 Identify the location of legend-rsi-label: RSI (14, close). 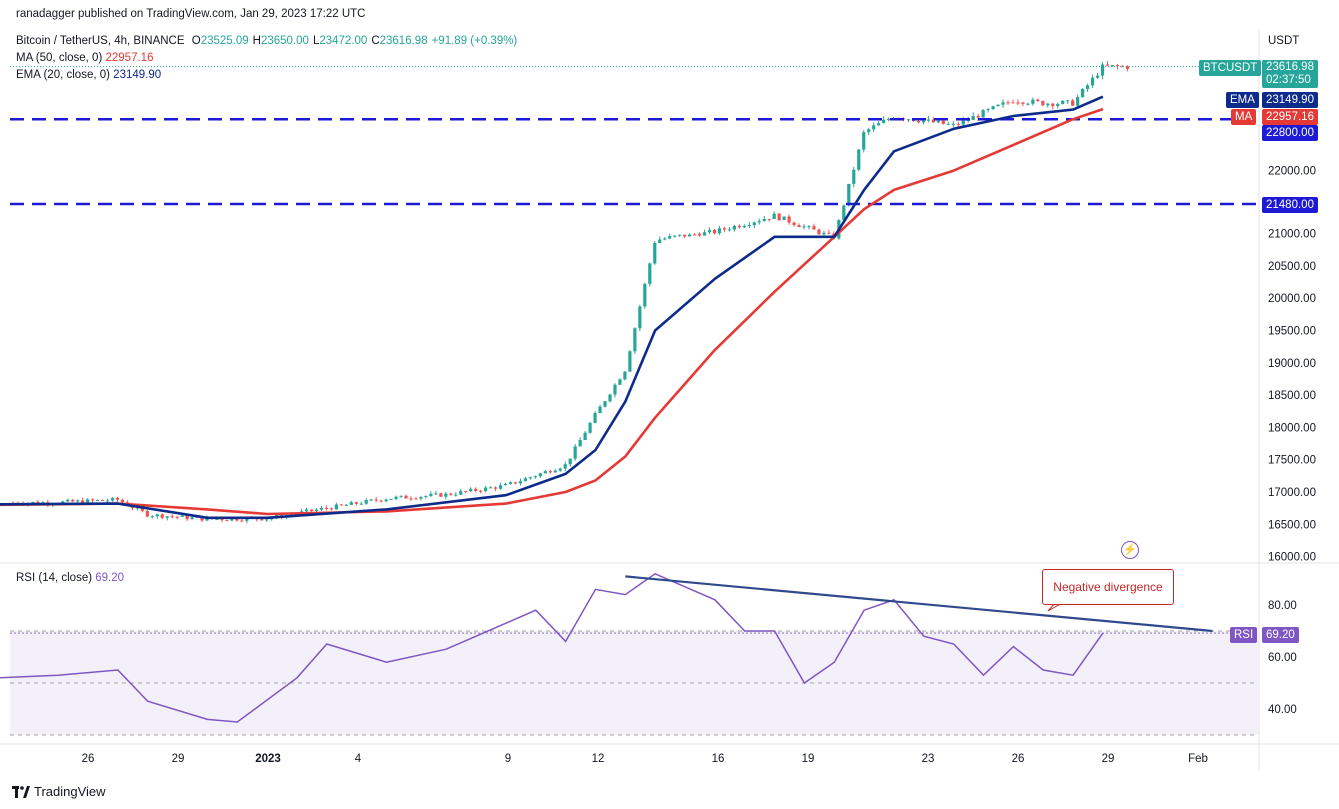
(54, 578).